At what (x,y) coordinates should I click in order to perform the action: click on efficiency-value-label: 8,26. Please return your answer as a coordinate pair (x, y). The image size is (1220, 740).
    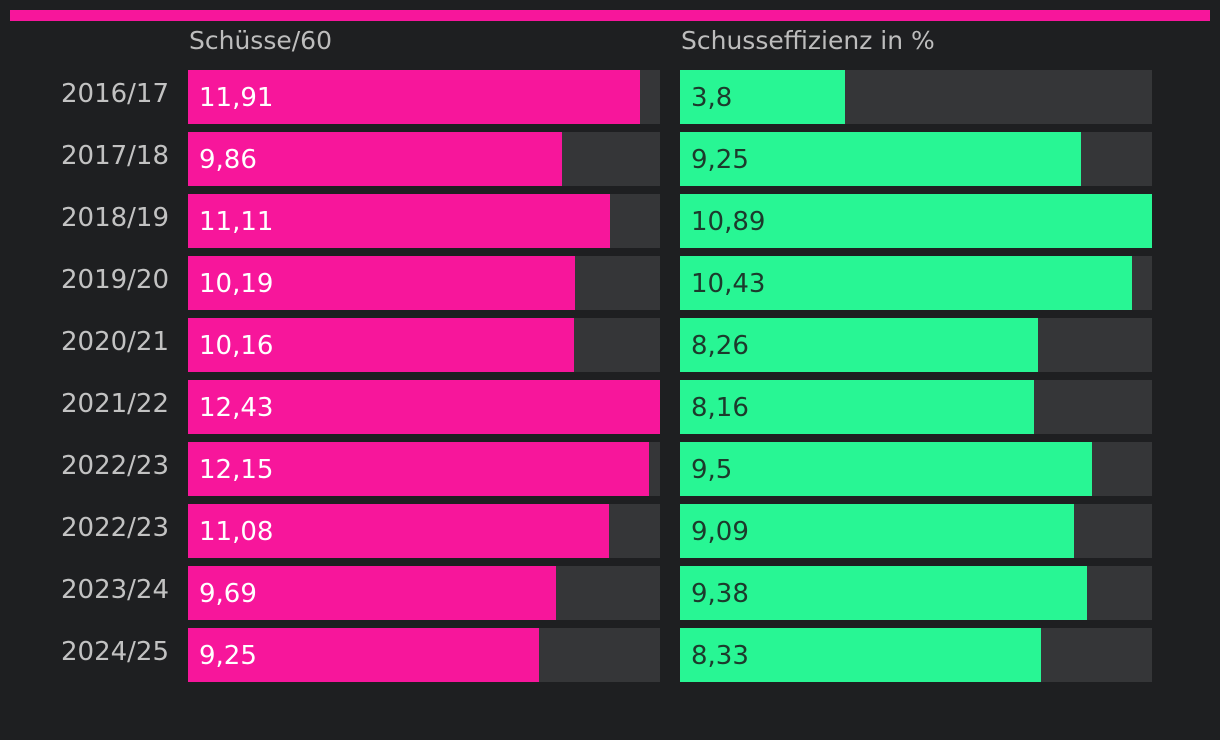
    Looking at the image, I should click on (720, 346).